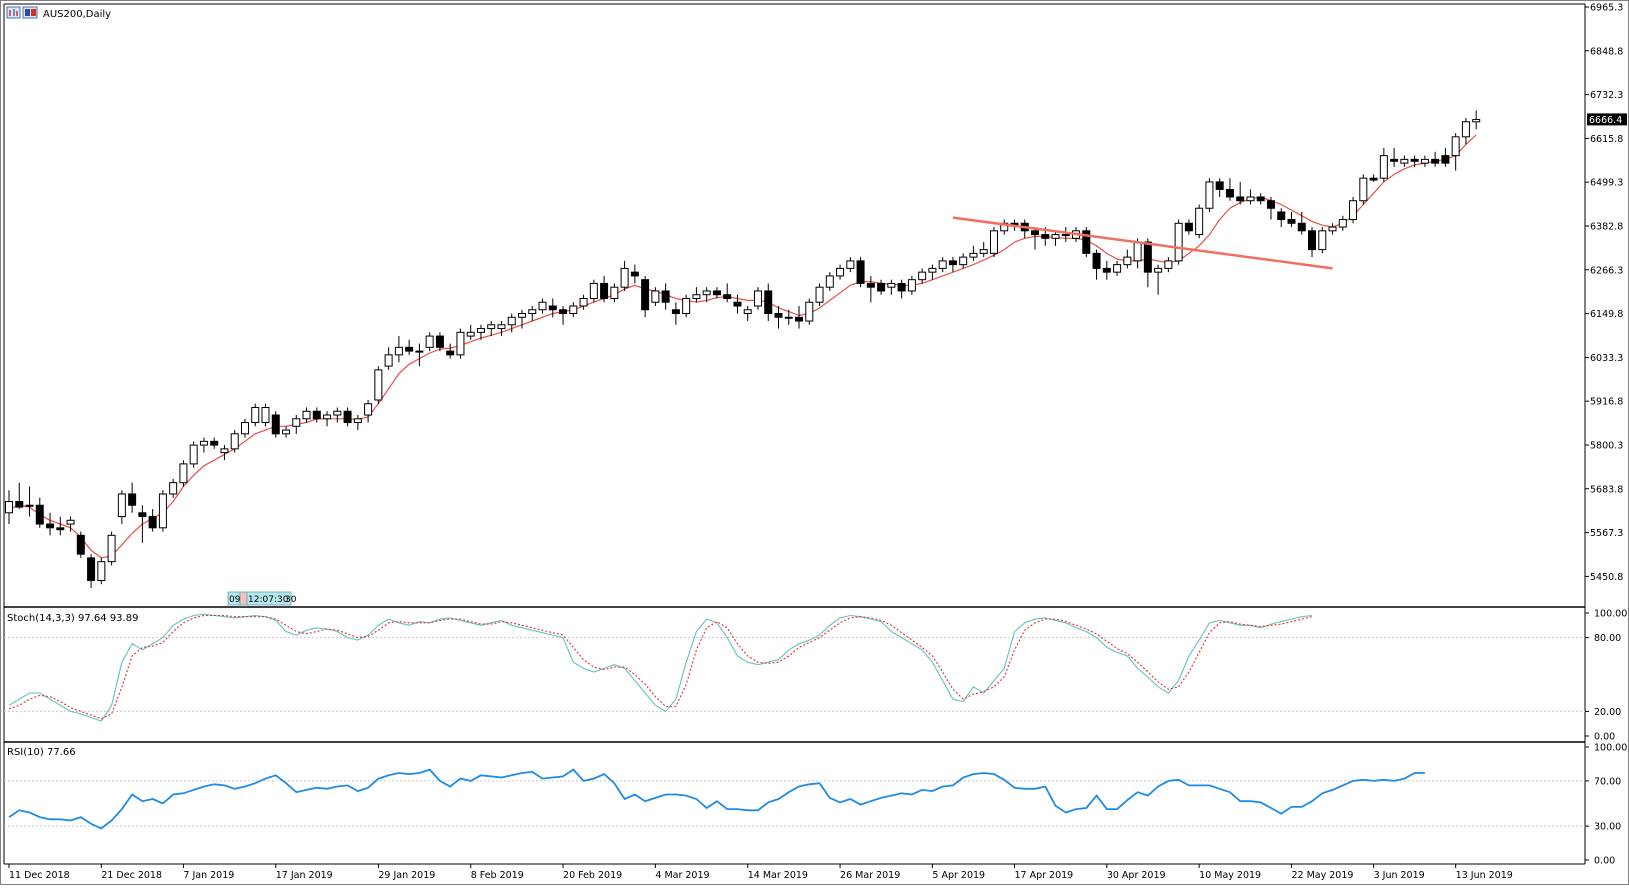  Describe the element at coordinates (660, 667) in the screenshot. I see `signal-line` at that location.